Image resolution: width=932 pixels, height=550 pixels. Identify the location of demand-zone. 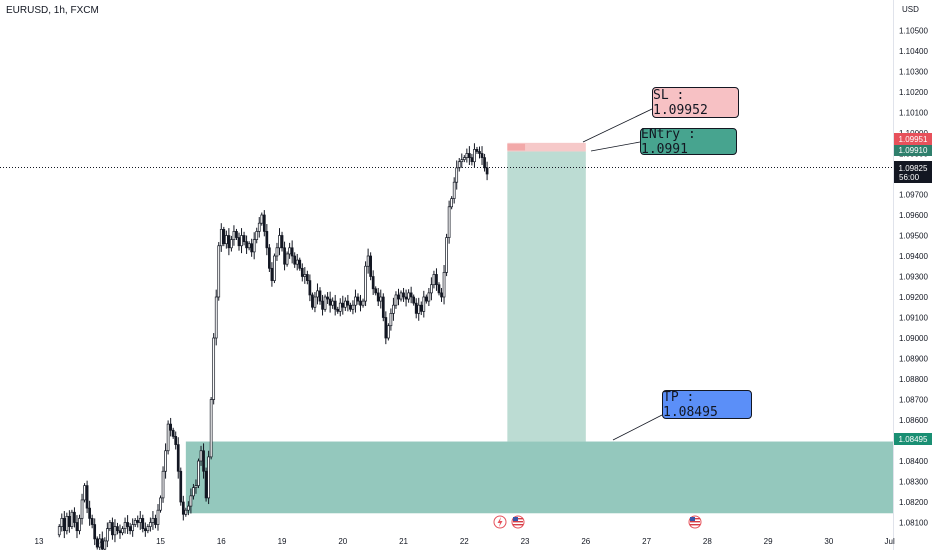
(539, 477).